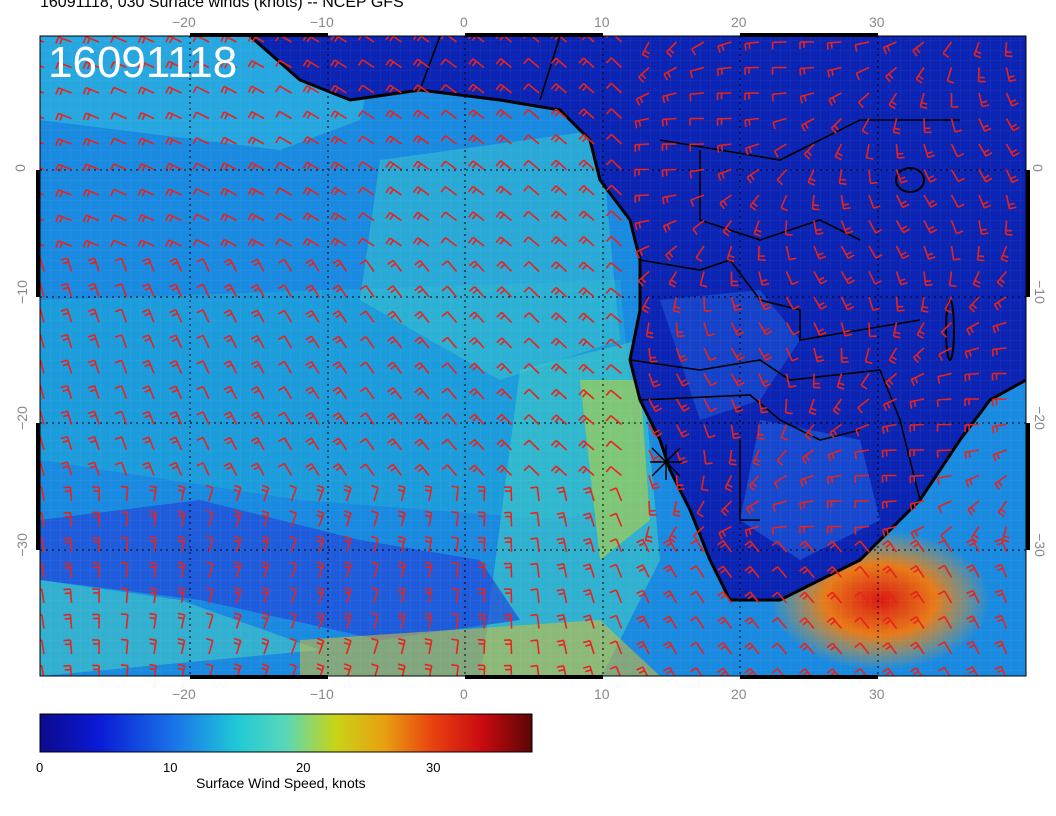 The image size is (1056, 816). What do you see at coordinates (1039, 545) in the screenshot?
I see `lat-tick-right-4: −30` at bounding box center [1039, 545].